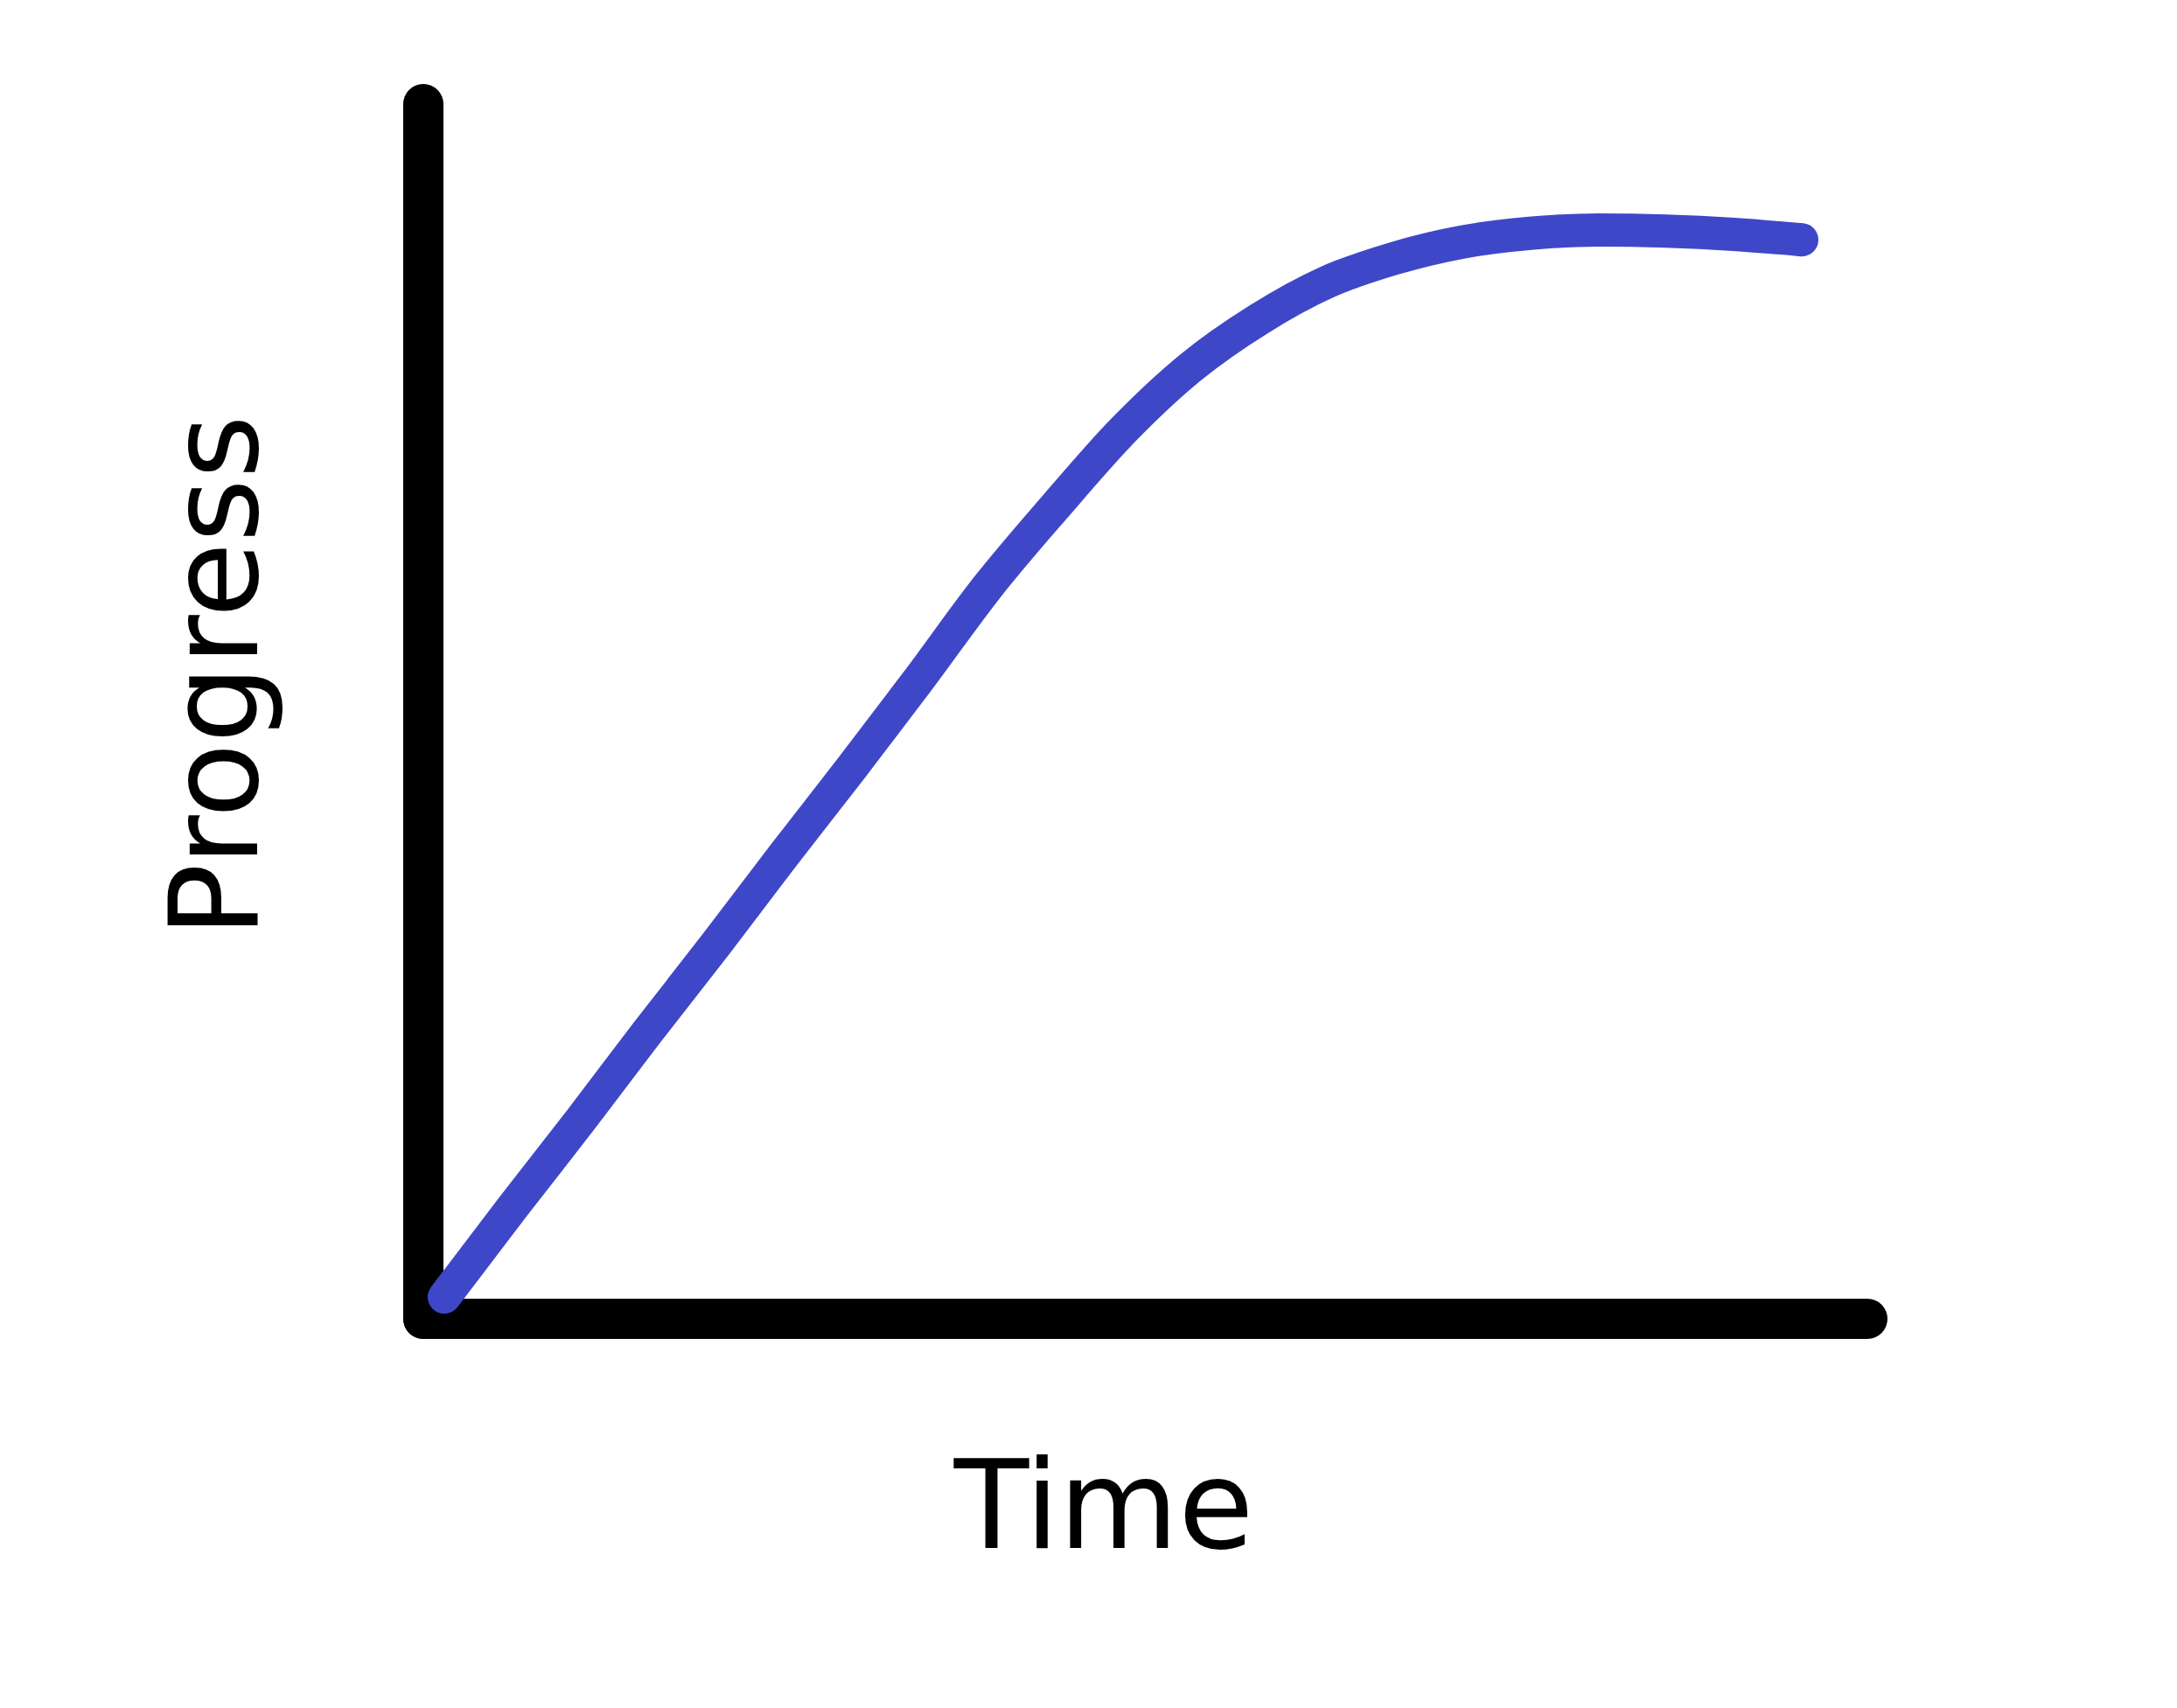  I want to click on y-axis-title: Progress, so click(214, 676).